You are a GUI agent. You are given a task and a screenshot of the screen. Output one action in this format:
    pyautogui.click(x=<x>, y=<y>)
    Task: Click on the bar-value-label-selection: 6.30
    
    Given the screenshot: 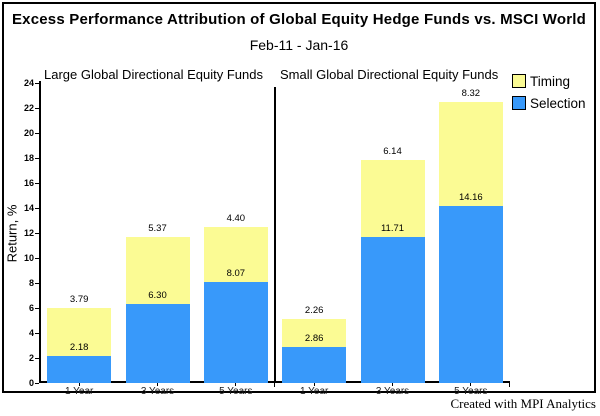 What is the action you would take?
    pyautogui.click(x=157, y=296)
    